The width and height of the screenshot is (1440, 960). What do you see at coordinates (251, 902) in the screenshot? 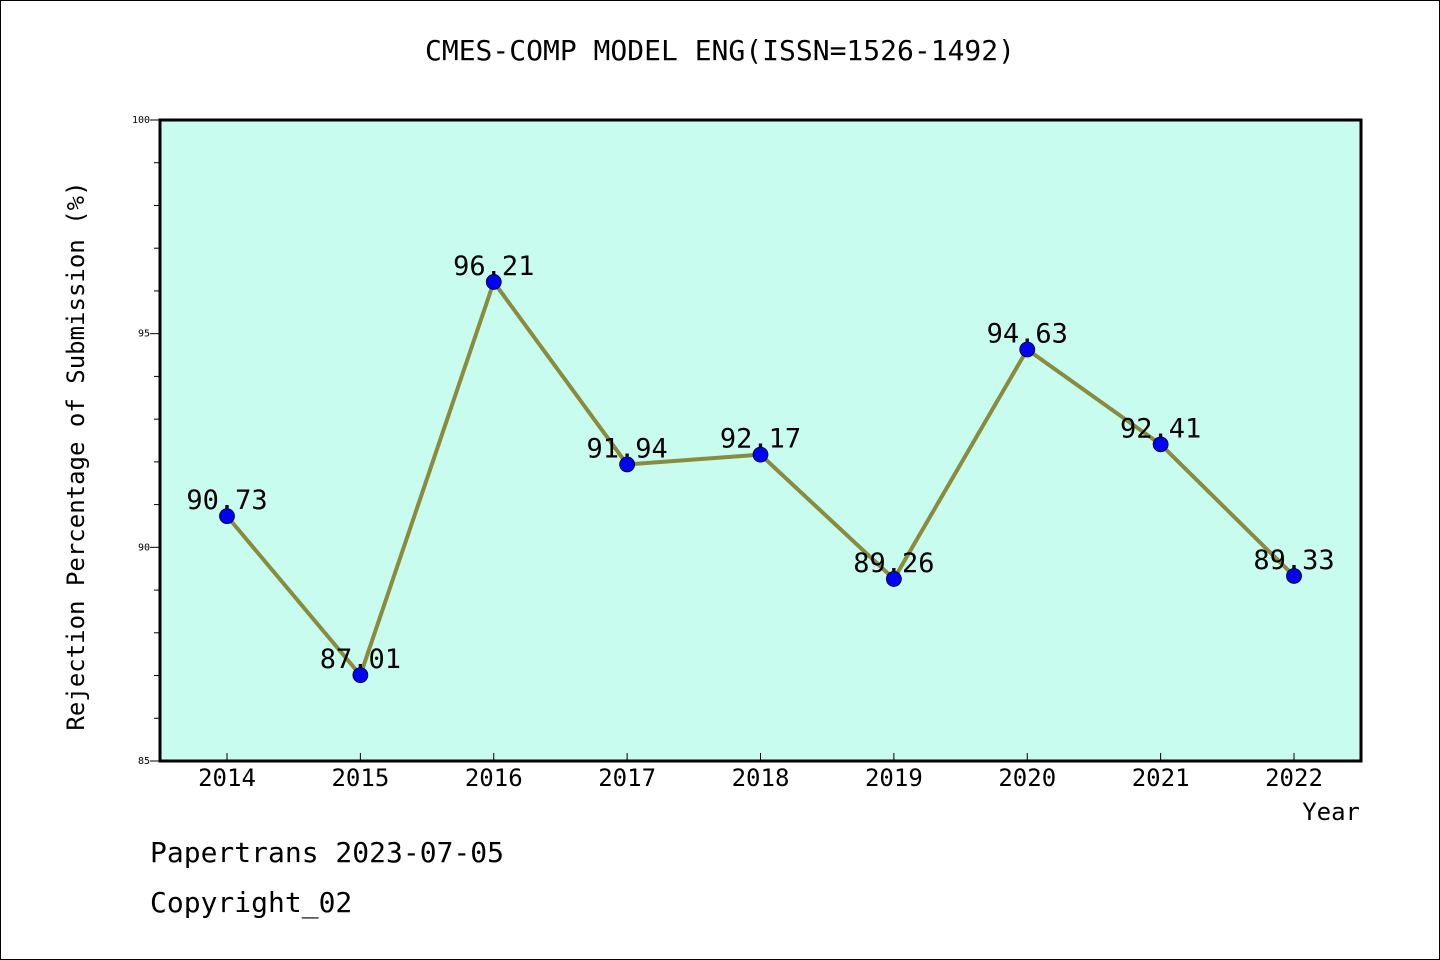
I see `footer-copyright: Copyright_02` at bounding box center [251, 902].